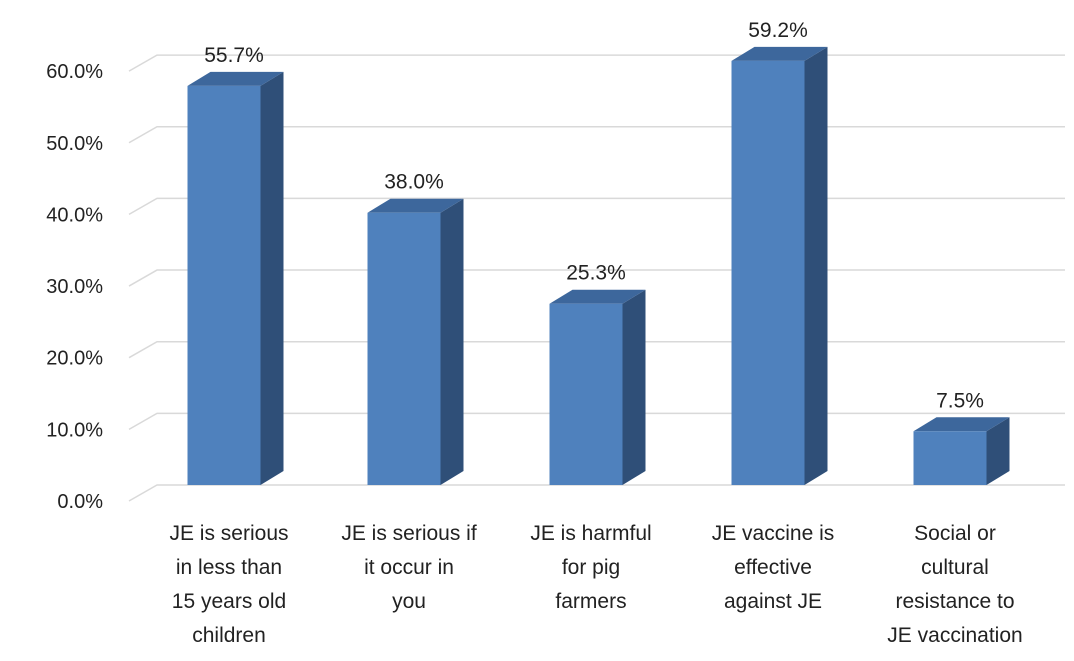 This screenshot has width=1074, height=661. I want to click on y-tick-label: 0.0%, so click(80, 502).